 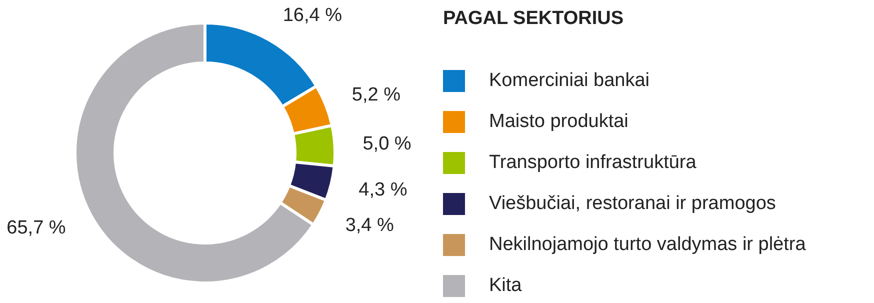 What do you see at coordinates (505, 285) in the screenshot?
I see `legend-label: Kita` at bounding box center [505, 285].